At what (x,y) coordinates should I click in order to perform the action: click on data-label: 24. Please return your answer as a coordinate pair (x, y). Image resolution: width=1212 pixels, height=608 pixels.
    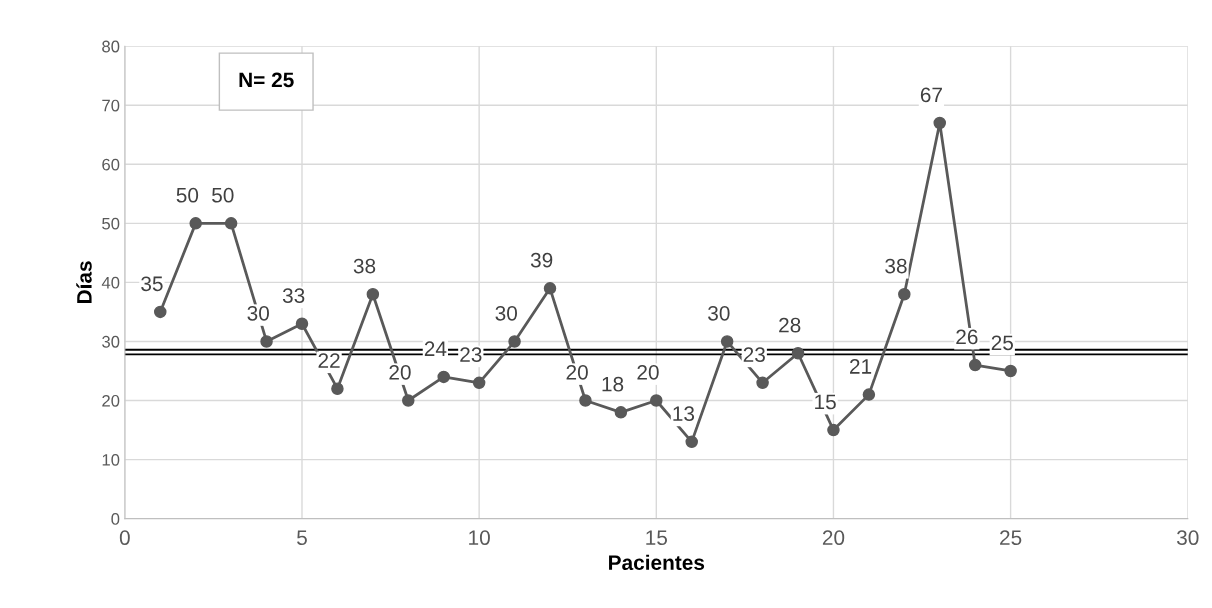
    Looking at the image, I should click on (435, 348).